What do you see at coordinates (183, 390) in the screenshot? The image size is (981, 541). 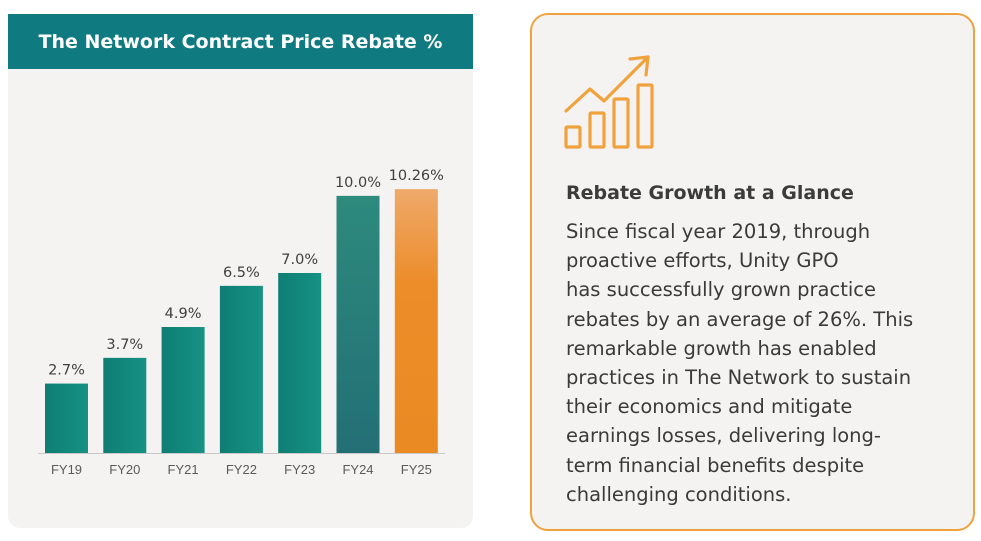 I see `bar-fy21` at bounding box center [183, 390].